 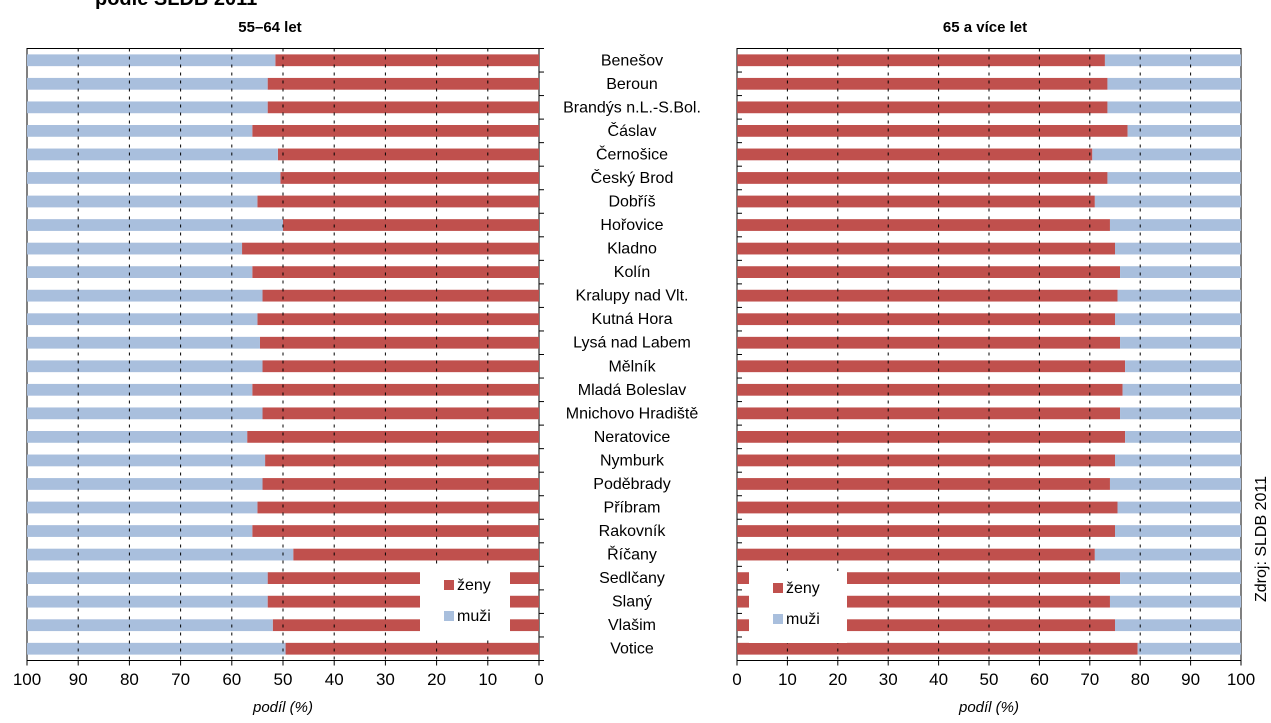 I want to click on category-label: Kladno, so click(x=632, y=249).